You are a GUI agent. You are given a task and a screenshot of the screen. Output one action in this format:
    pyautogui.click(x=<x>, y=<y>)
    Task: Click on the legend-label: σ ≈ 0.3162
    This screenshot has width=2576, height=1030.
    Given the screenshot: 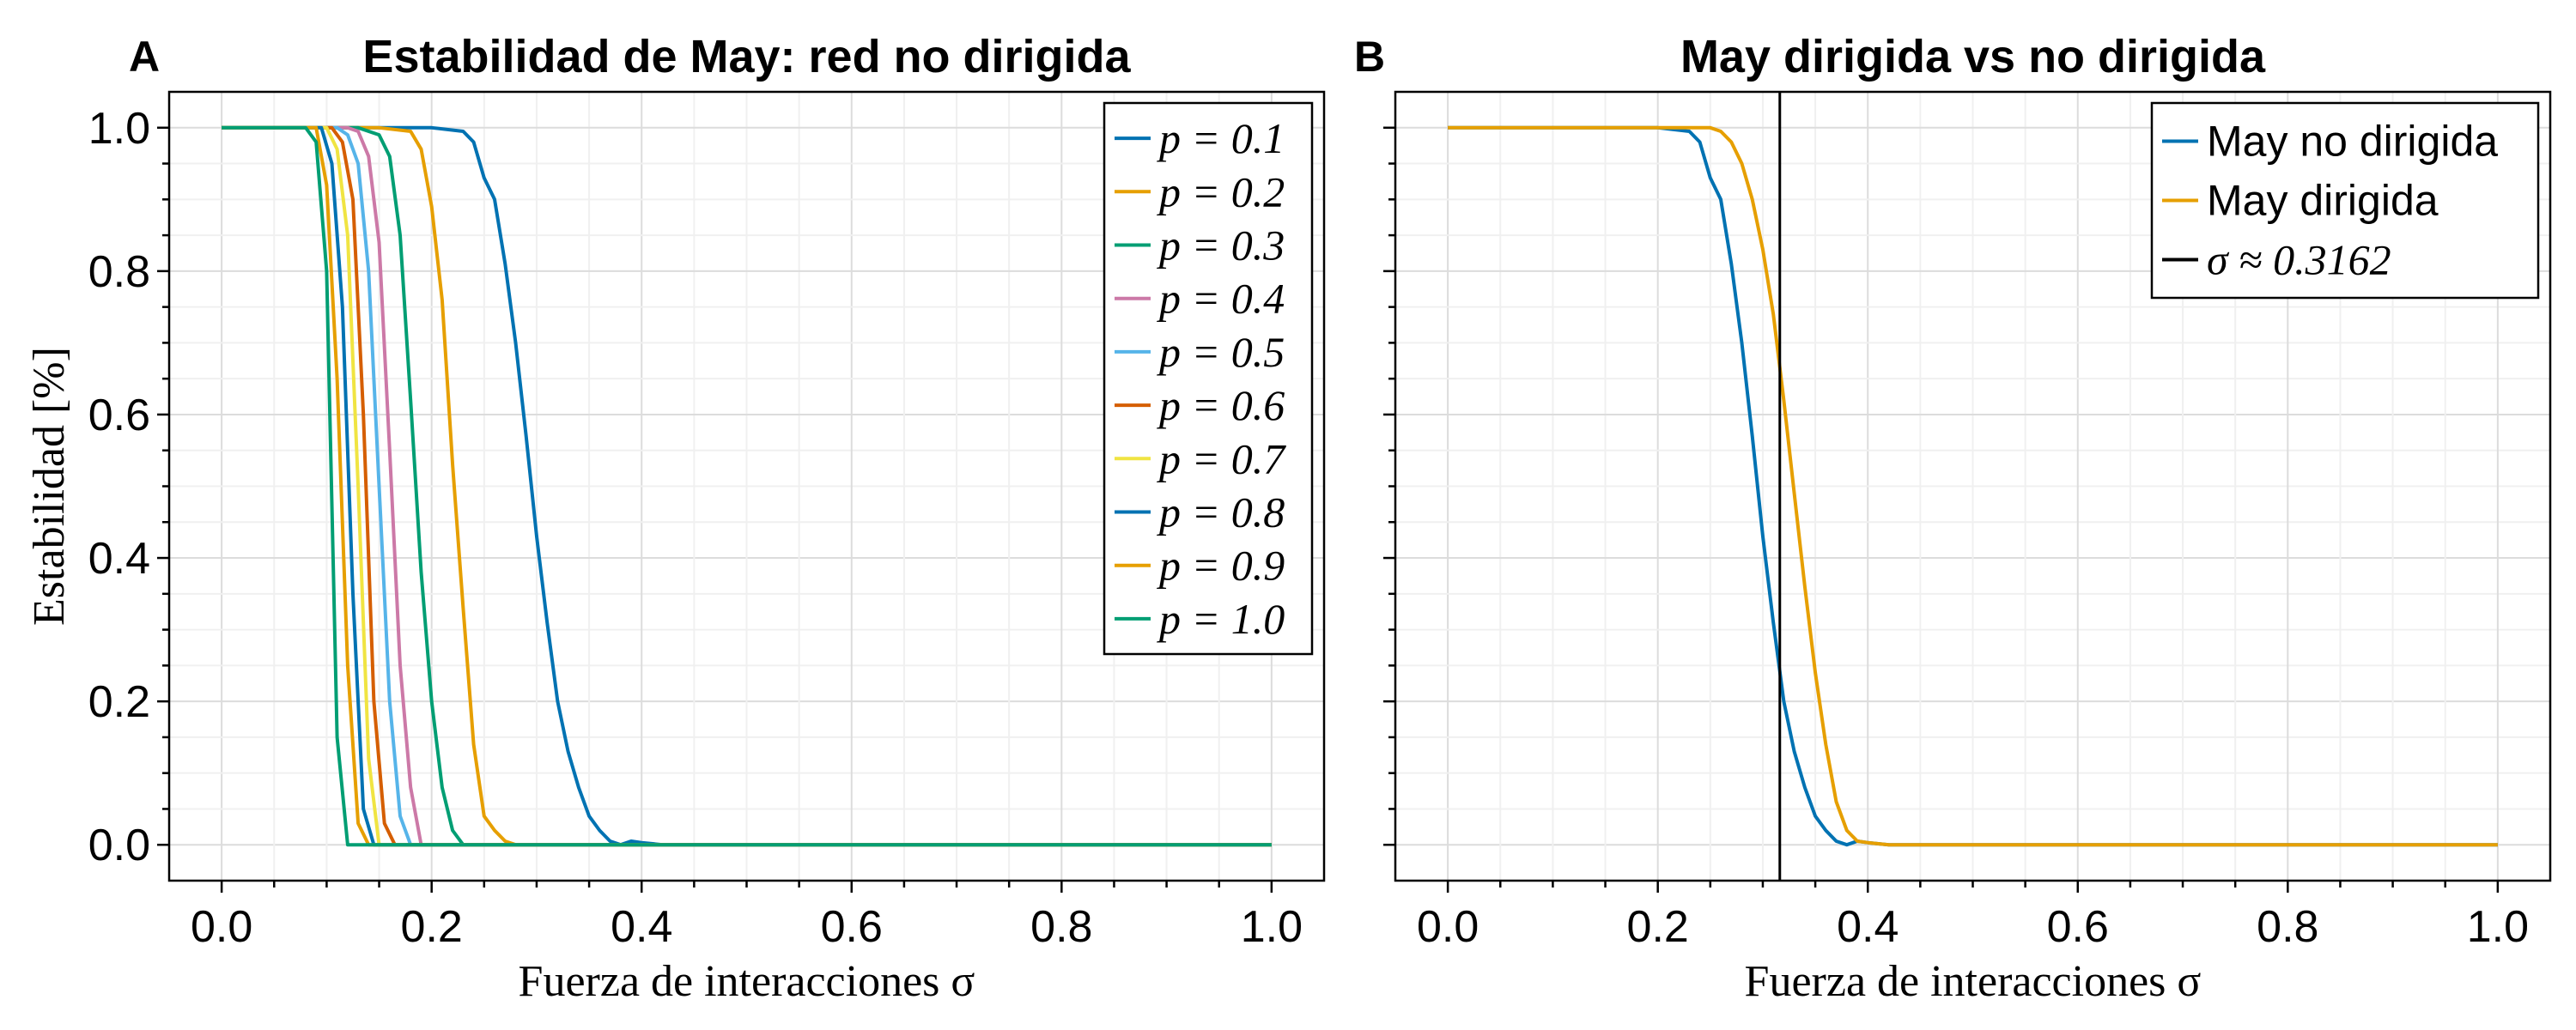 What is the action you would take?
    pyautogui.click(x=2299, y=260)
    